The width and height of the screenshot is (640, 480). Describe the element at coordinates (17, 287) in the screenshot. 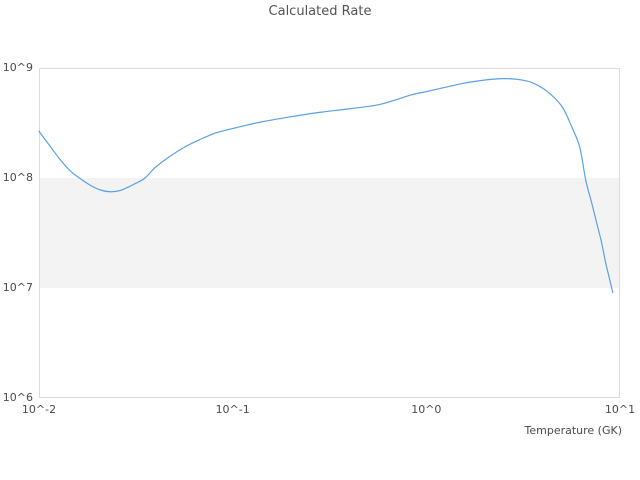

I see `y-tick-label: 10^7` at that location.